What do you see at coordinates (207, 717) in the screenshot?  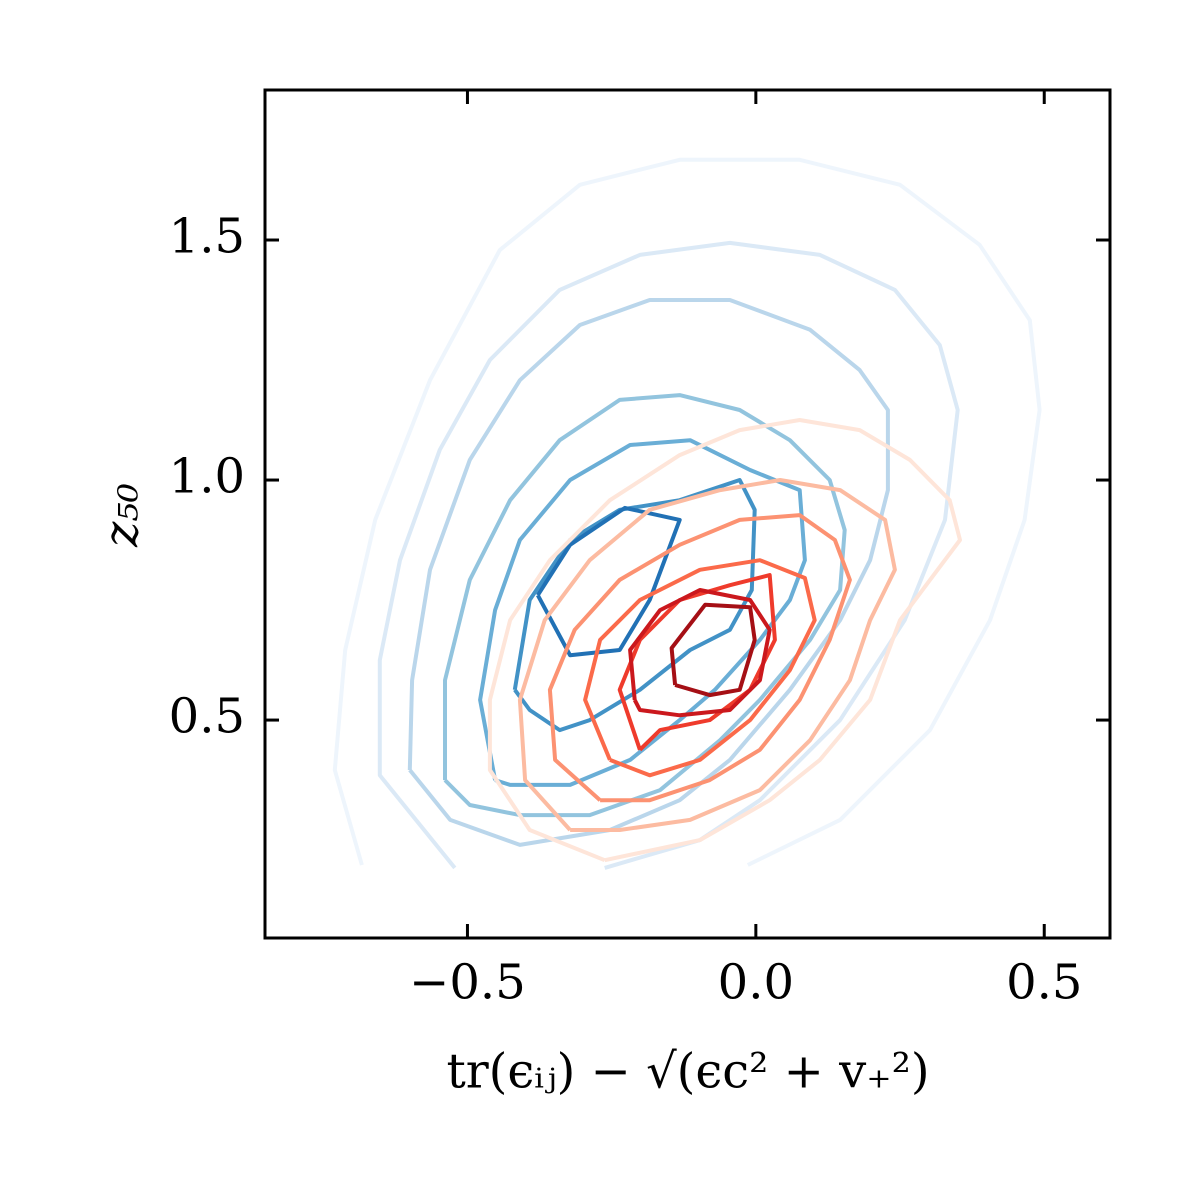 I see `y-tick-label: 0.5` at bounding box center [207, 717].